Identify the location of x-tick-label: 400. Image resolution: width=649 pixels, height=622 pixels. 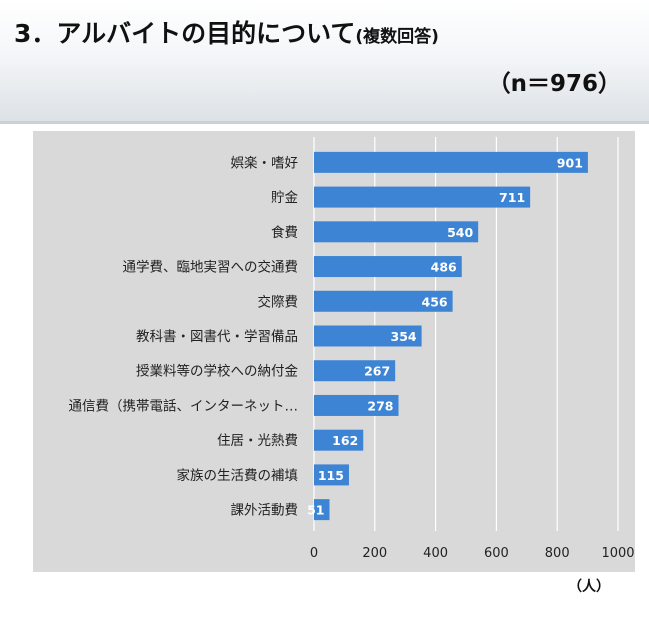
(435, 553).